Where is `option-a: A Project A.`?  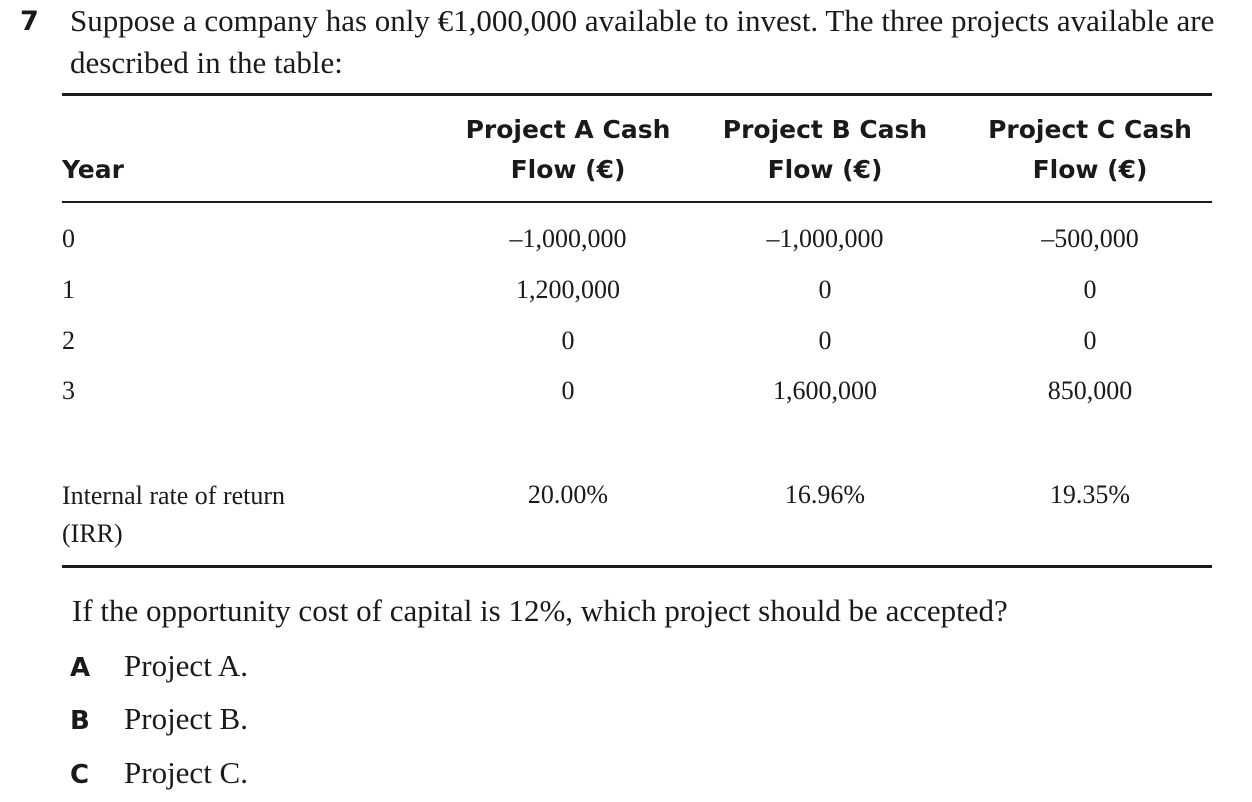
option-a: A Project A. is located at coordinates (159, 667).